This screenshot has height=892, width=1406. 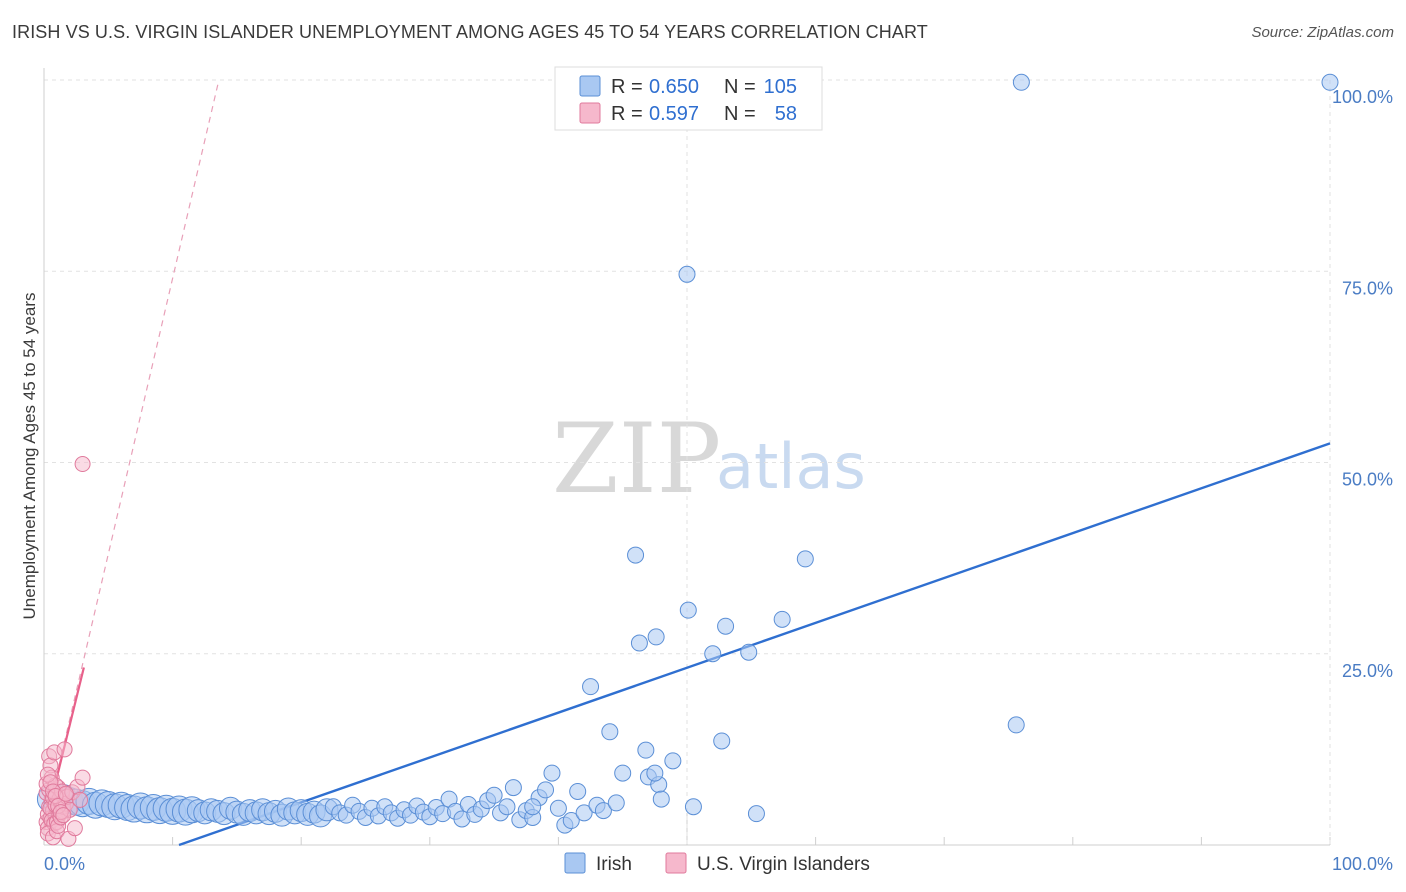 I want to click on legend-r-label-irish: R =, so click(x=627, y=87).